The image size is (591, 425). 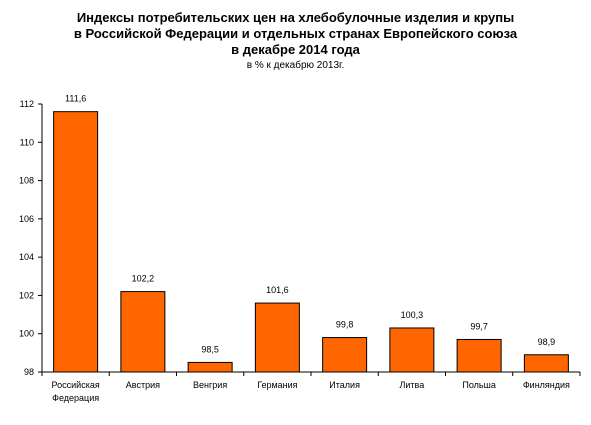 I want to click on x-tick-label: Литва, so click(x=412, y=385).